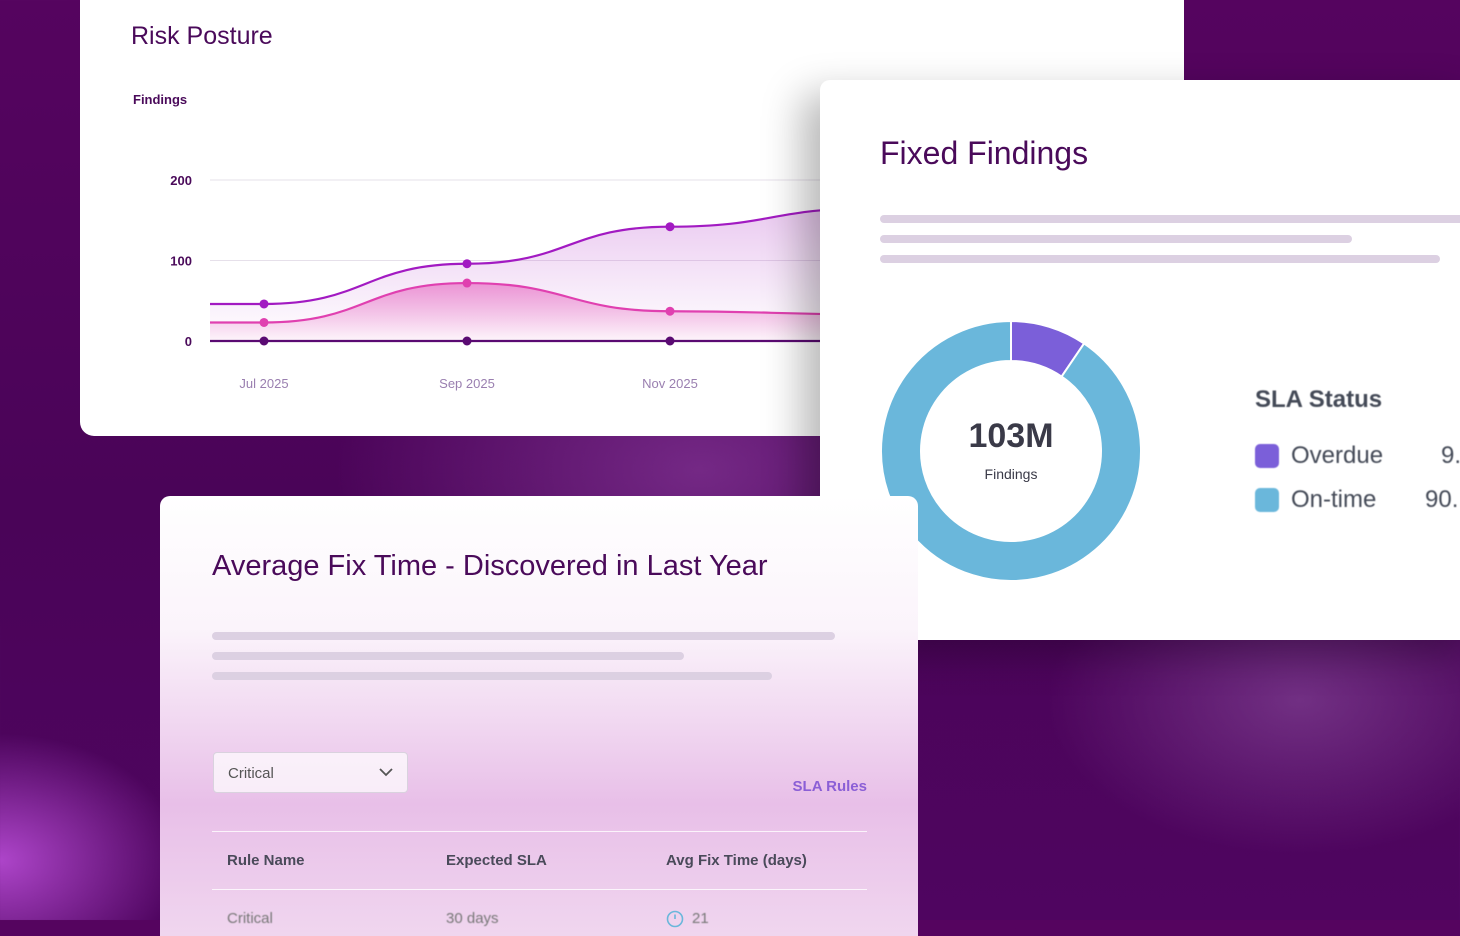 This screenshot has height=936, width=1460. What do you see at coordinates (700, 918) in the screenshot?
I see `table-cell-avg-fix-time: 21` at bounding box center [700, 918].